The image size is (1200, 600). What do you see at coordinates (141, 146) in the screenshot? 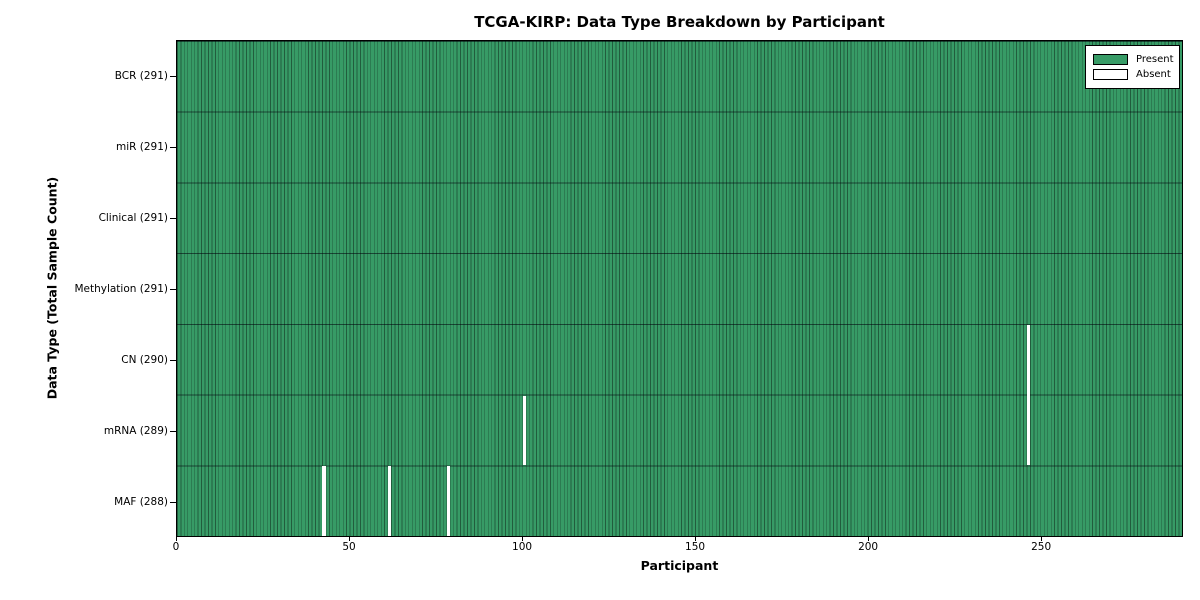
I see `y-tick-label: miR (291)` at bounding box center [141, 146].